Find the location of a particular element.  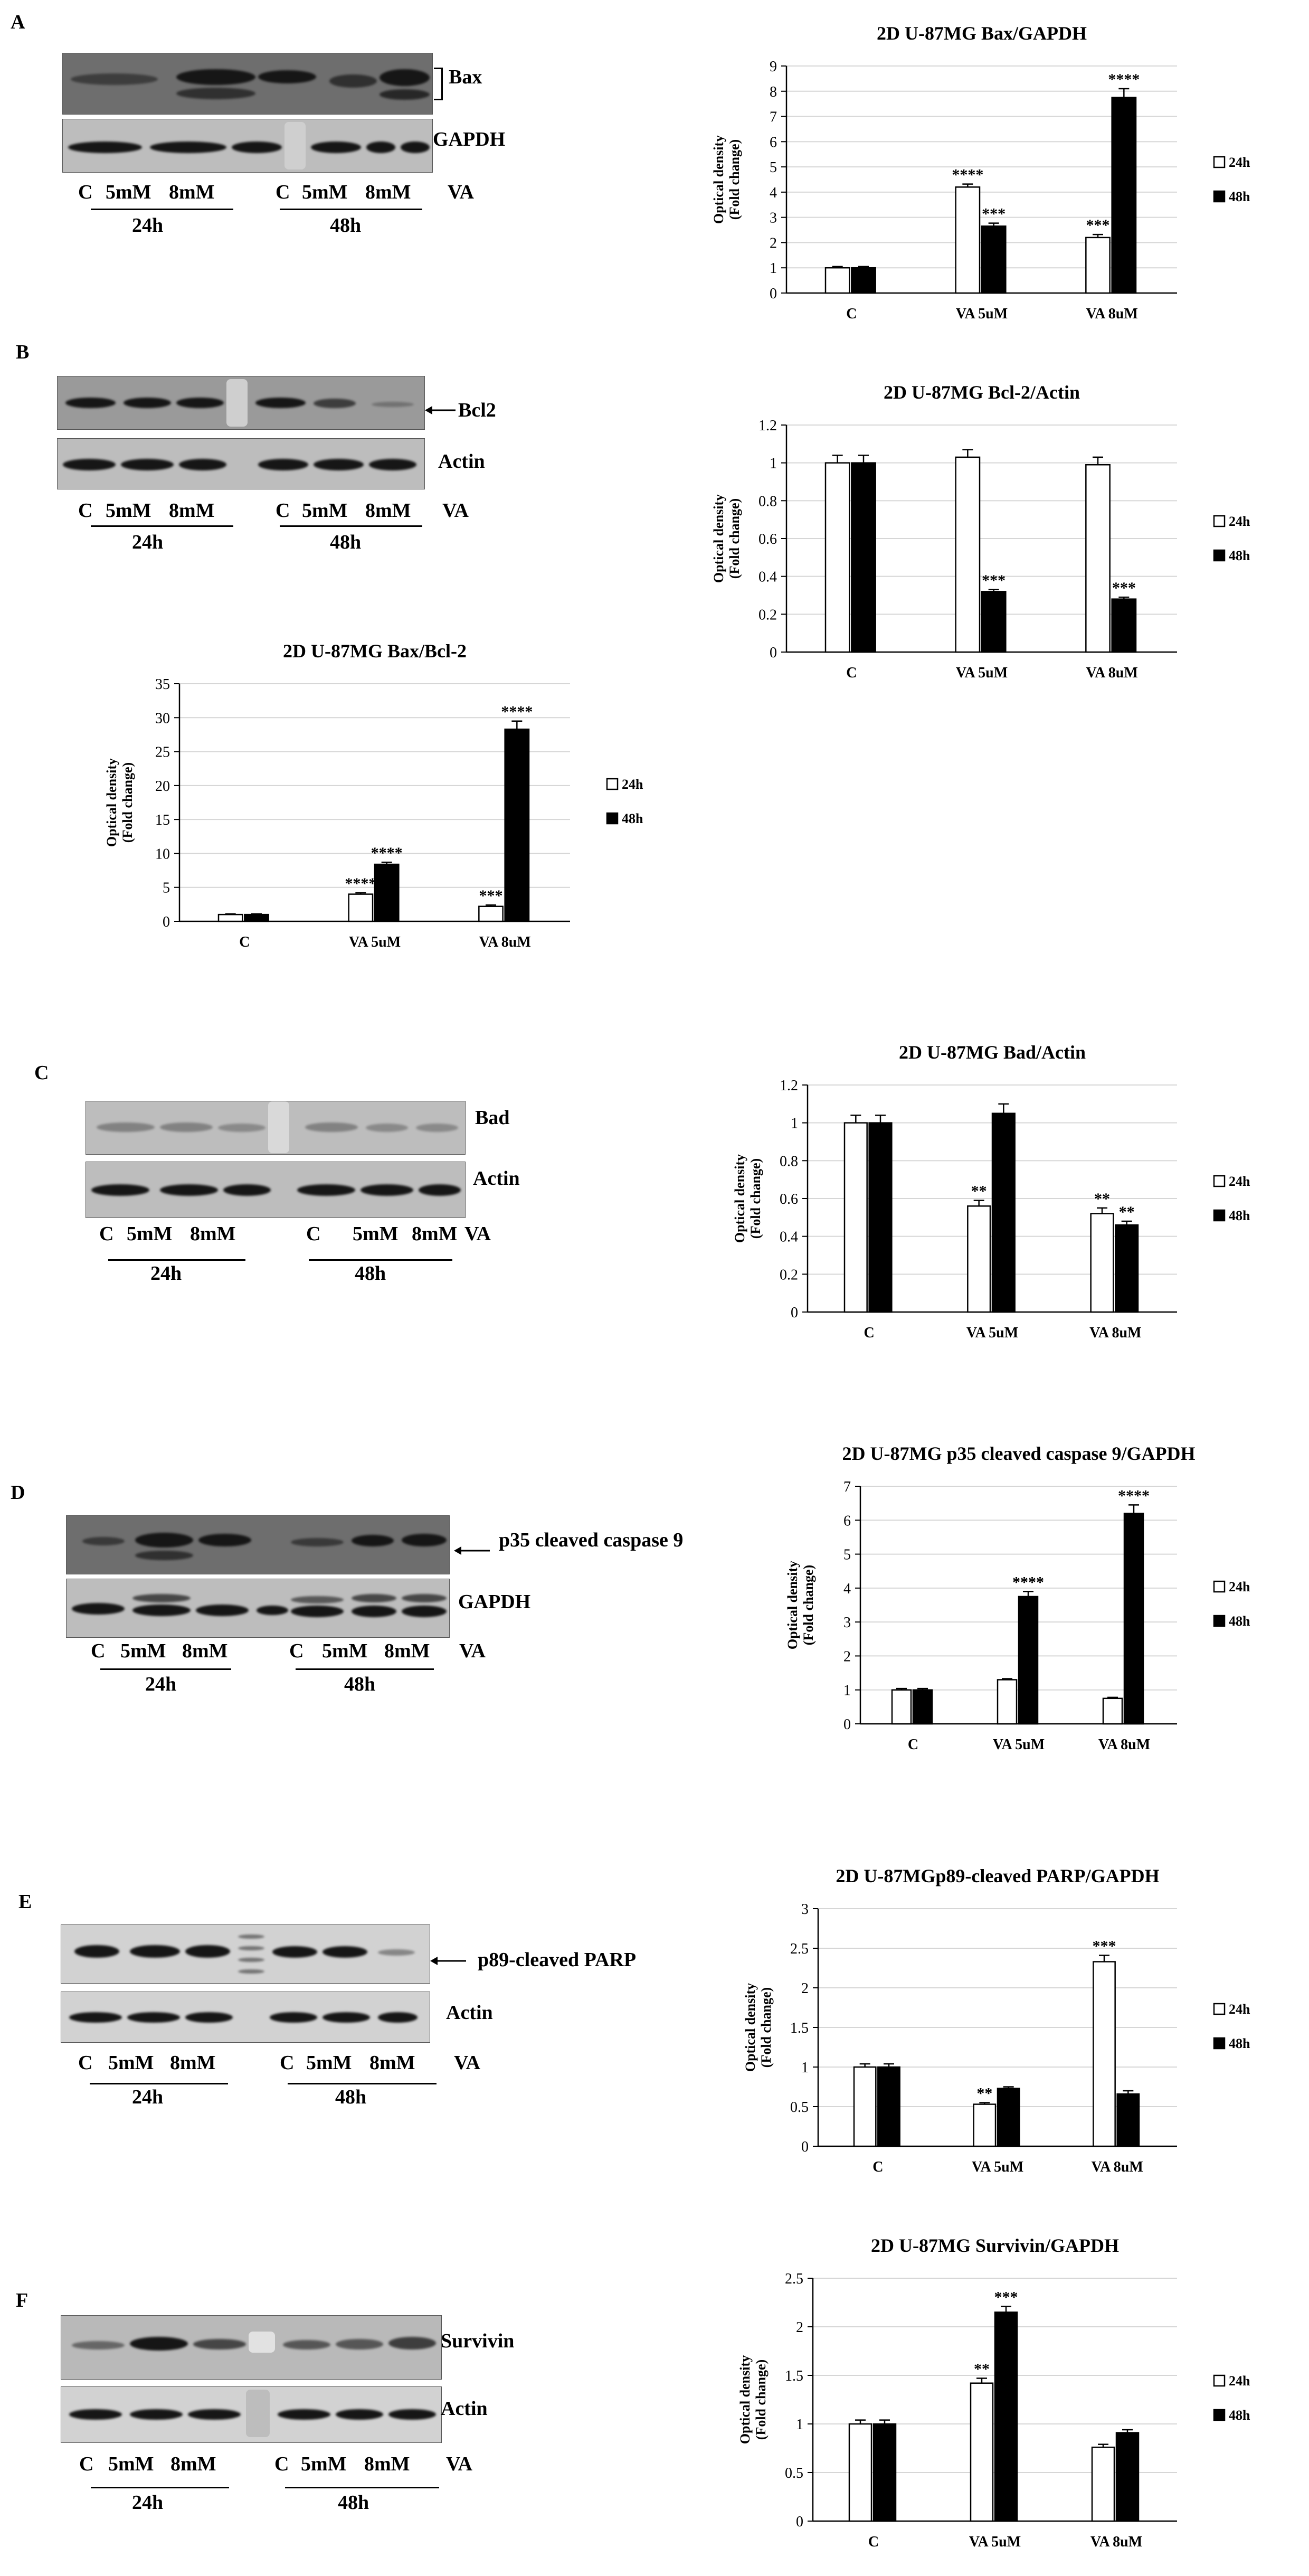

underline-48h-c is located at coordinates (380, 1260).